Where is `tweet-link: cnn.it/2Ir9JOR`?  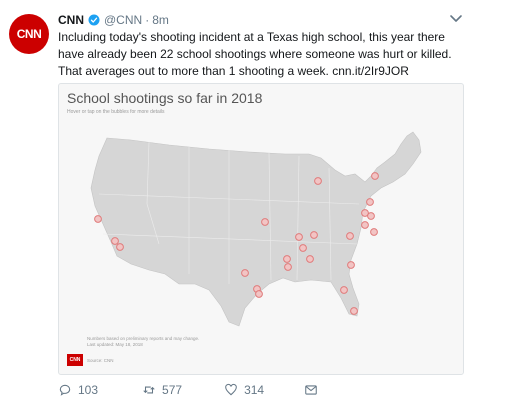
tweet-link: cnn.it/2Ir9JOR is located at coordinates (370, 71).